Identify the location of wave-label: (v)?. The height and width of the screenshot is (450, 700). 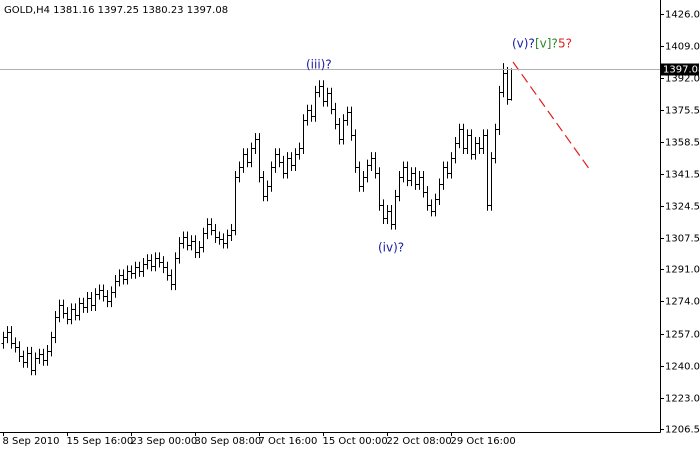
(523, 44).